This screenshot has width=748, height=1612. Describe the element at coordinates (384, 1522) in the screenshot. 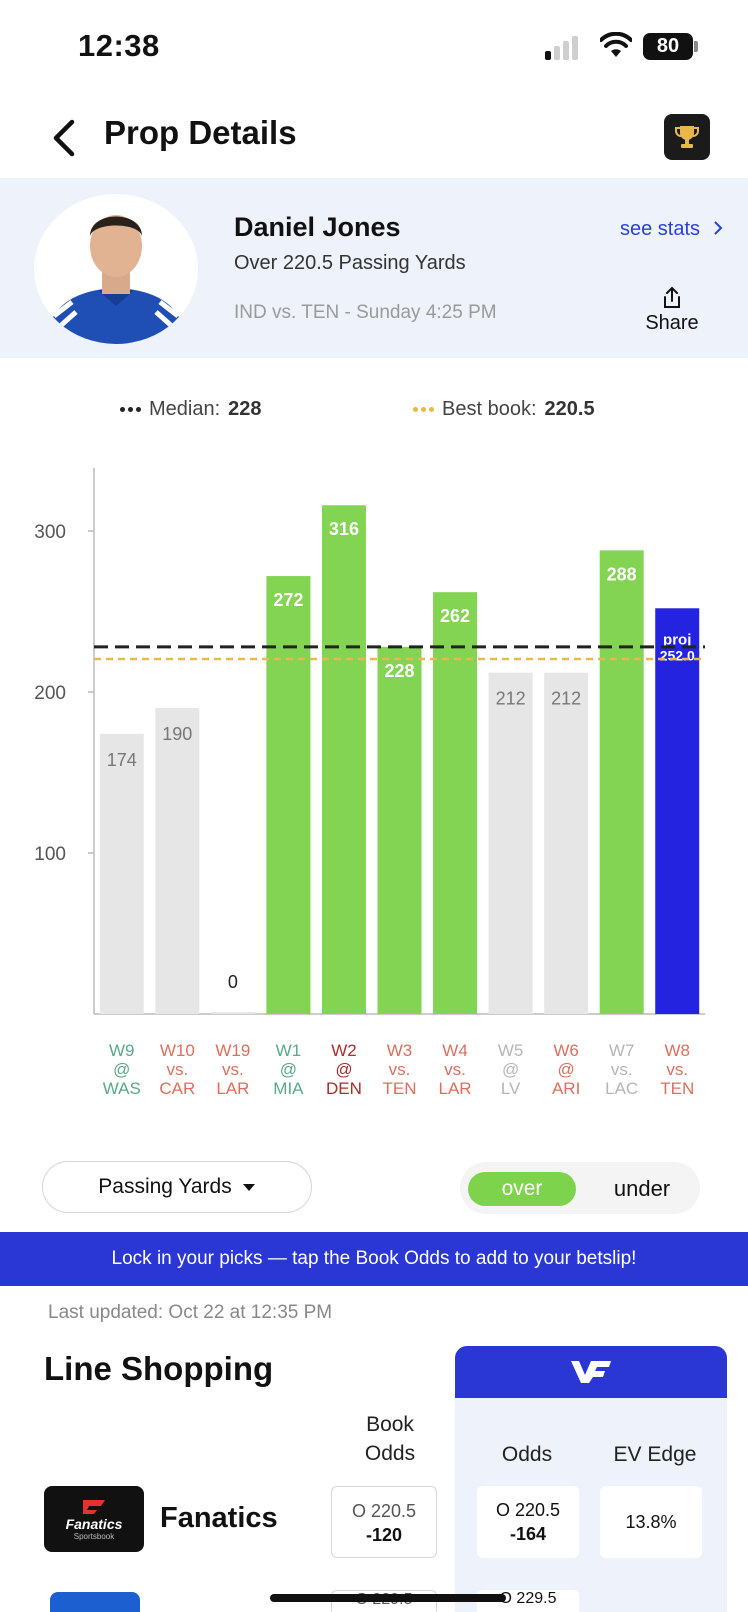

I see `book-odds-button: O 220.5 -120` at that location.